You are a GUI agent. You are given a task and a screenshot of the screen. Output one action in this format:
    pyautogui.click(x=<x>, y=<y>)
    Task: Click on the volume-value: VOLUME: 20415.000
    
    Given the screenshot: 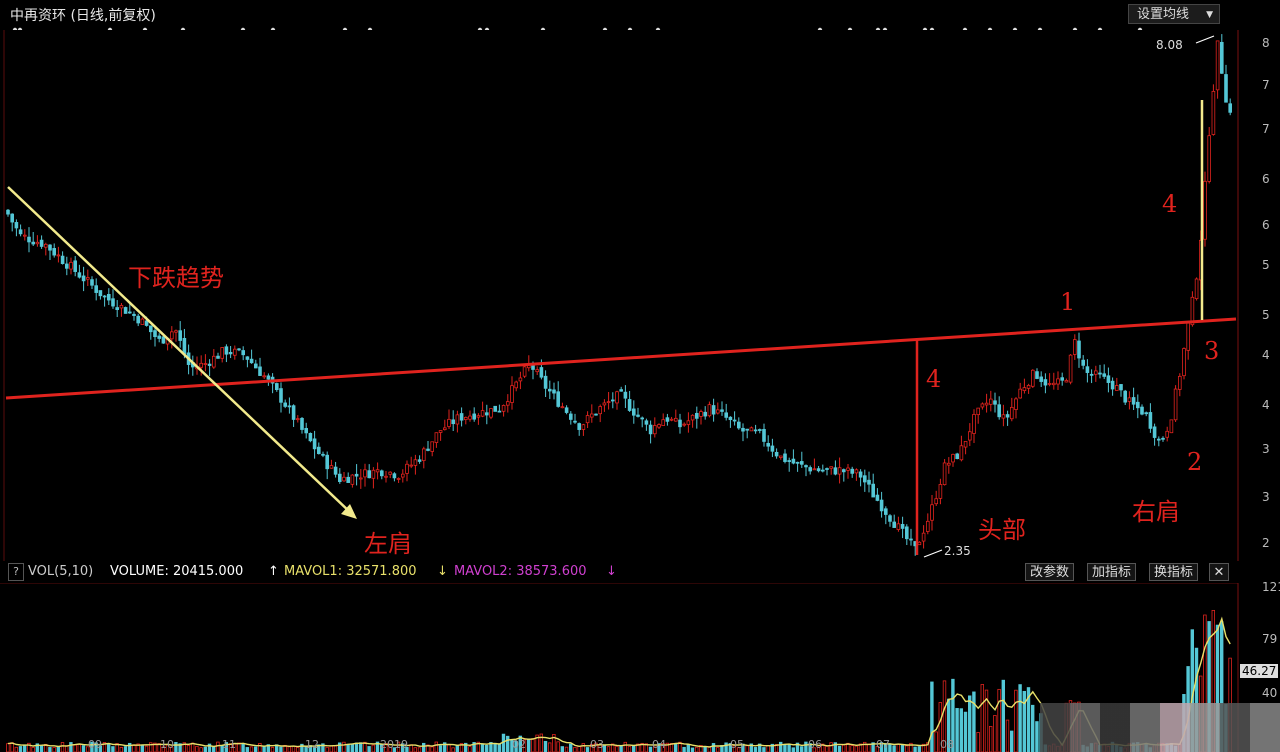 What is the action you would take?
    pyautogui.click(x=177, y=571)
    